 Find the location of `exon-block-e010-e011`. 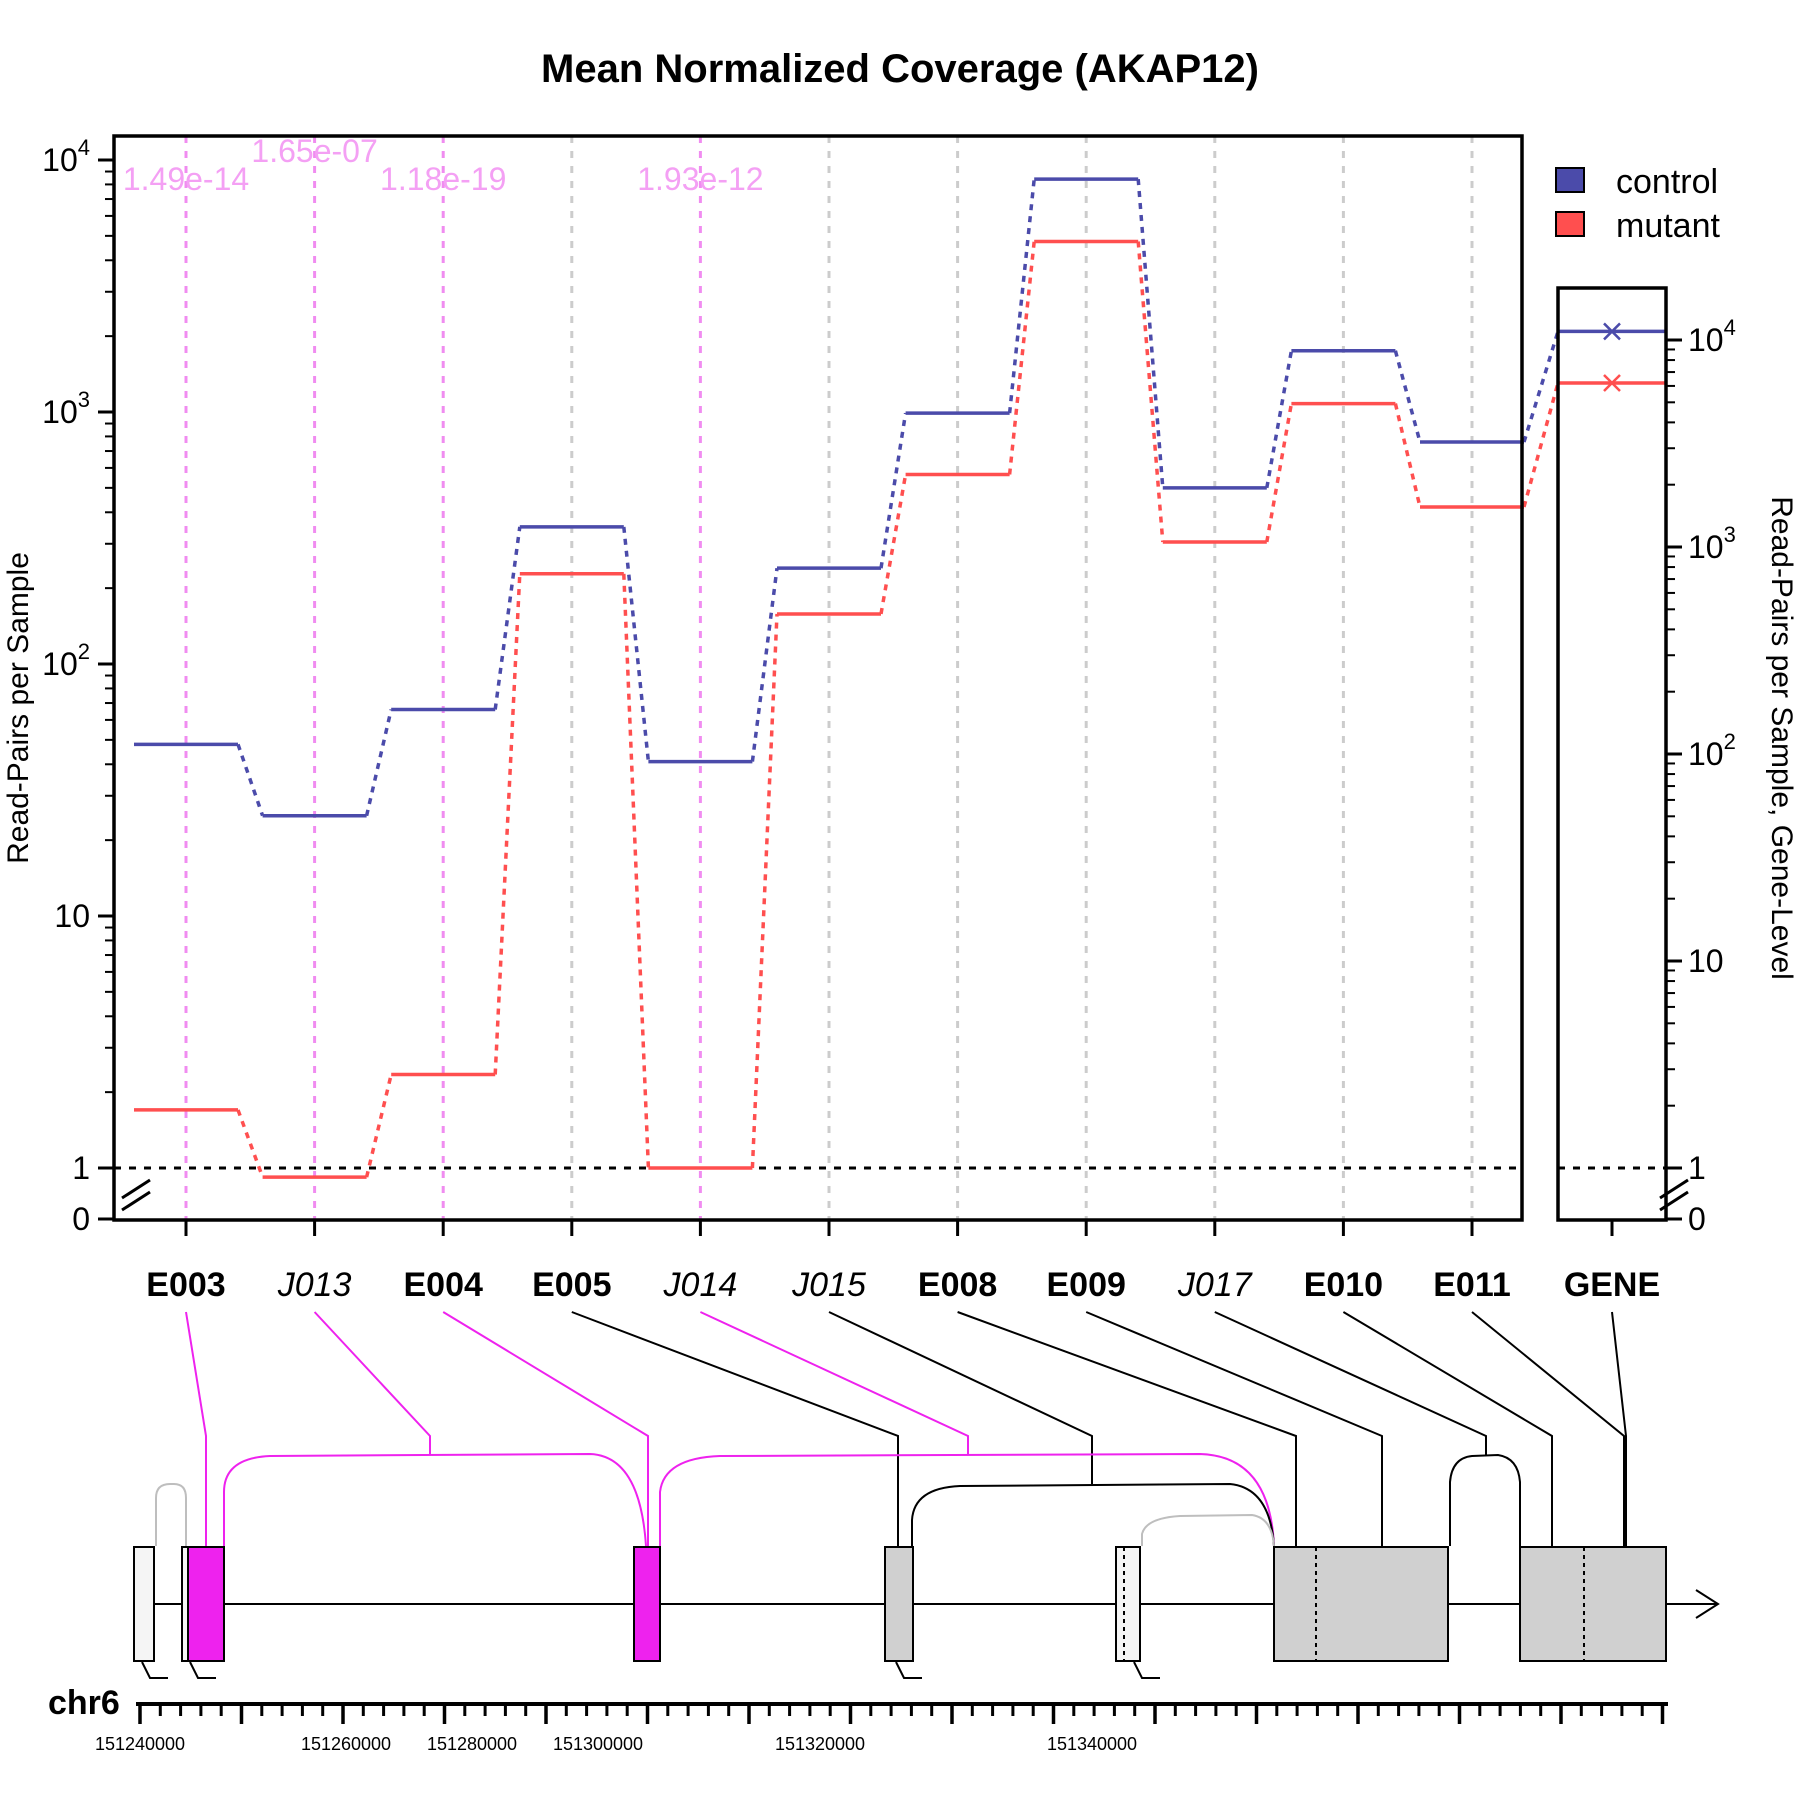

exon-block-e010-e011 is located at coordinates (1593, 1604).